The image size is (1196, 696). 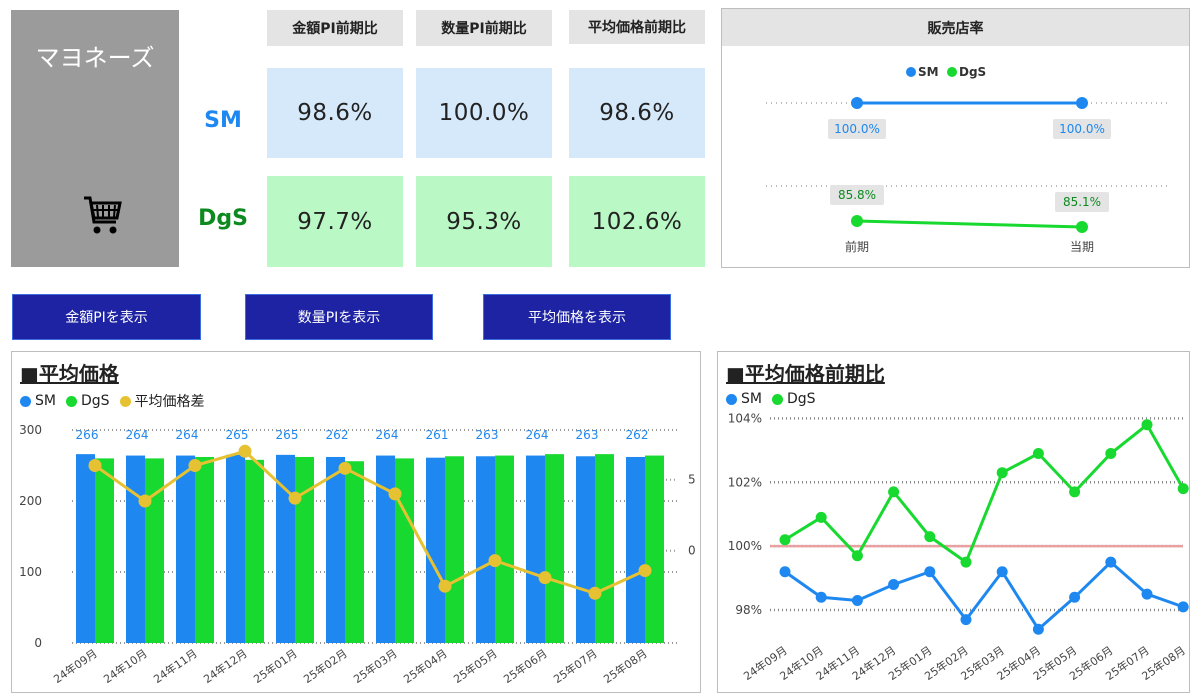 What do you see at coordinates (95, 58) in the screenshot?
I see `product-name: マヨネーズ` at bounding box center [95, 58].